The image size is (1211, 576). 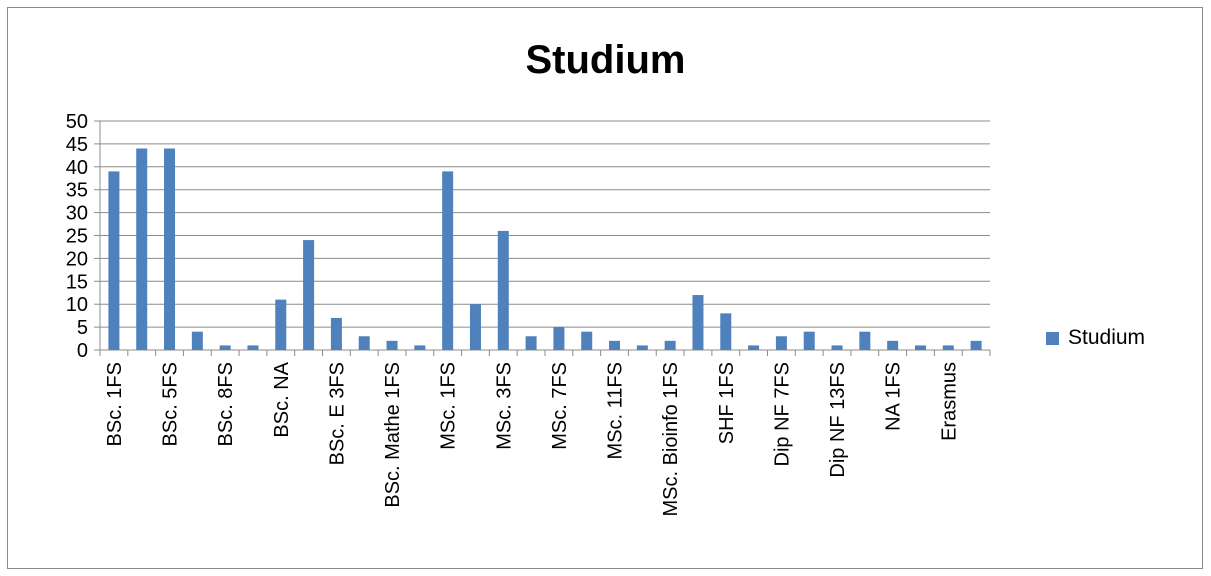 I want to click on x-tick-label: BSc. E 3FS, so click(x=337, y=413).